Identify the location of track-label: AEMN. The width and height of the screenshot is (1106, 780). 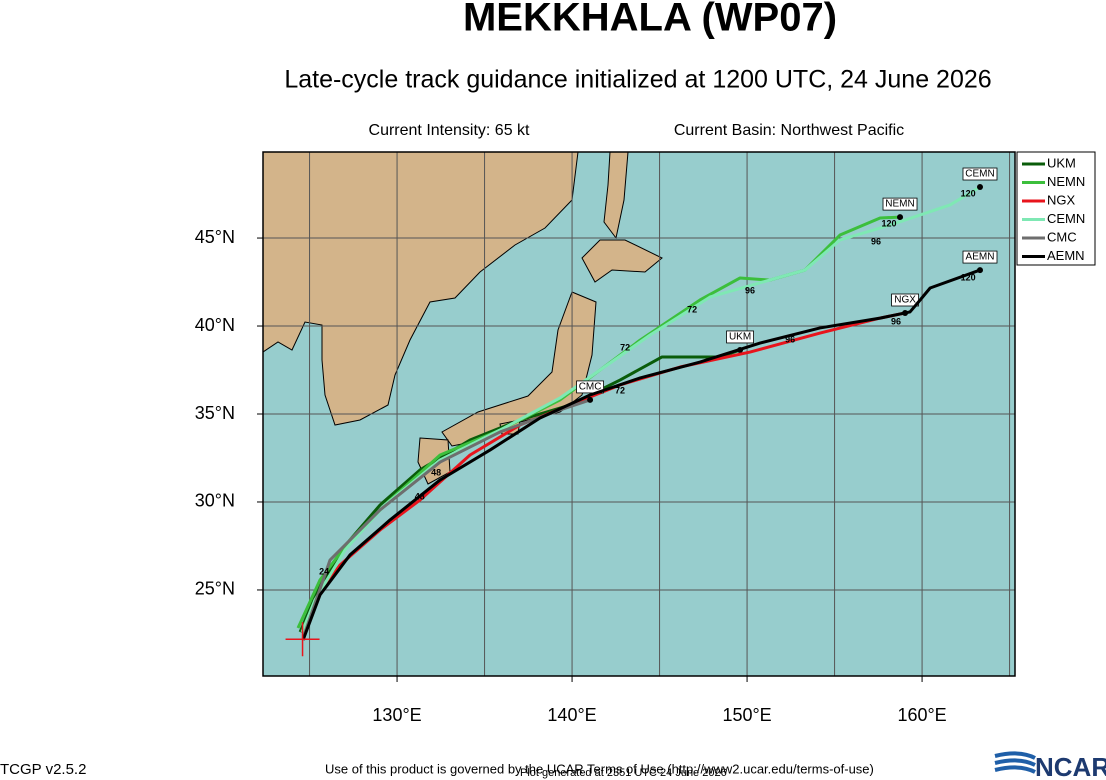
(980, 257).